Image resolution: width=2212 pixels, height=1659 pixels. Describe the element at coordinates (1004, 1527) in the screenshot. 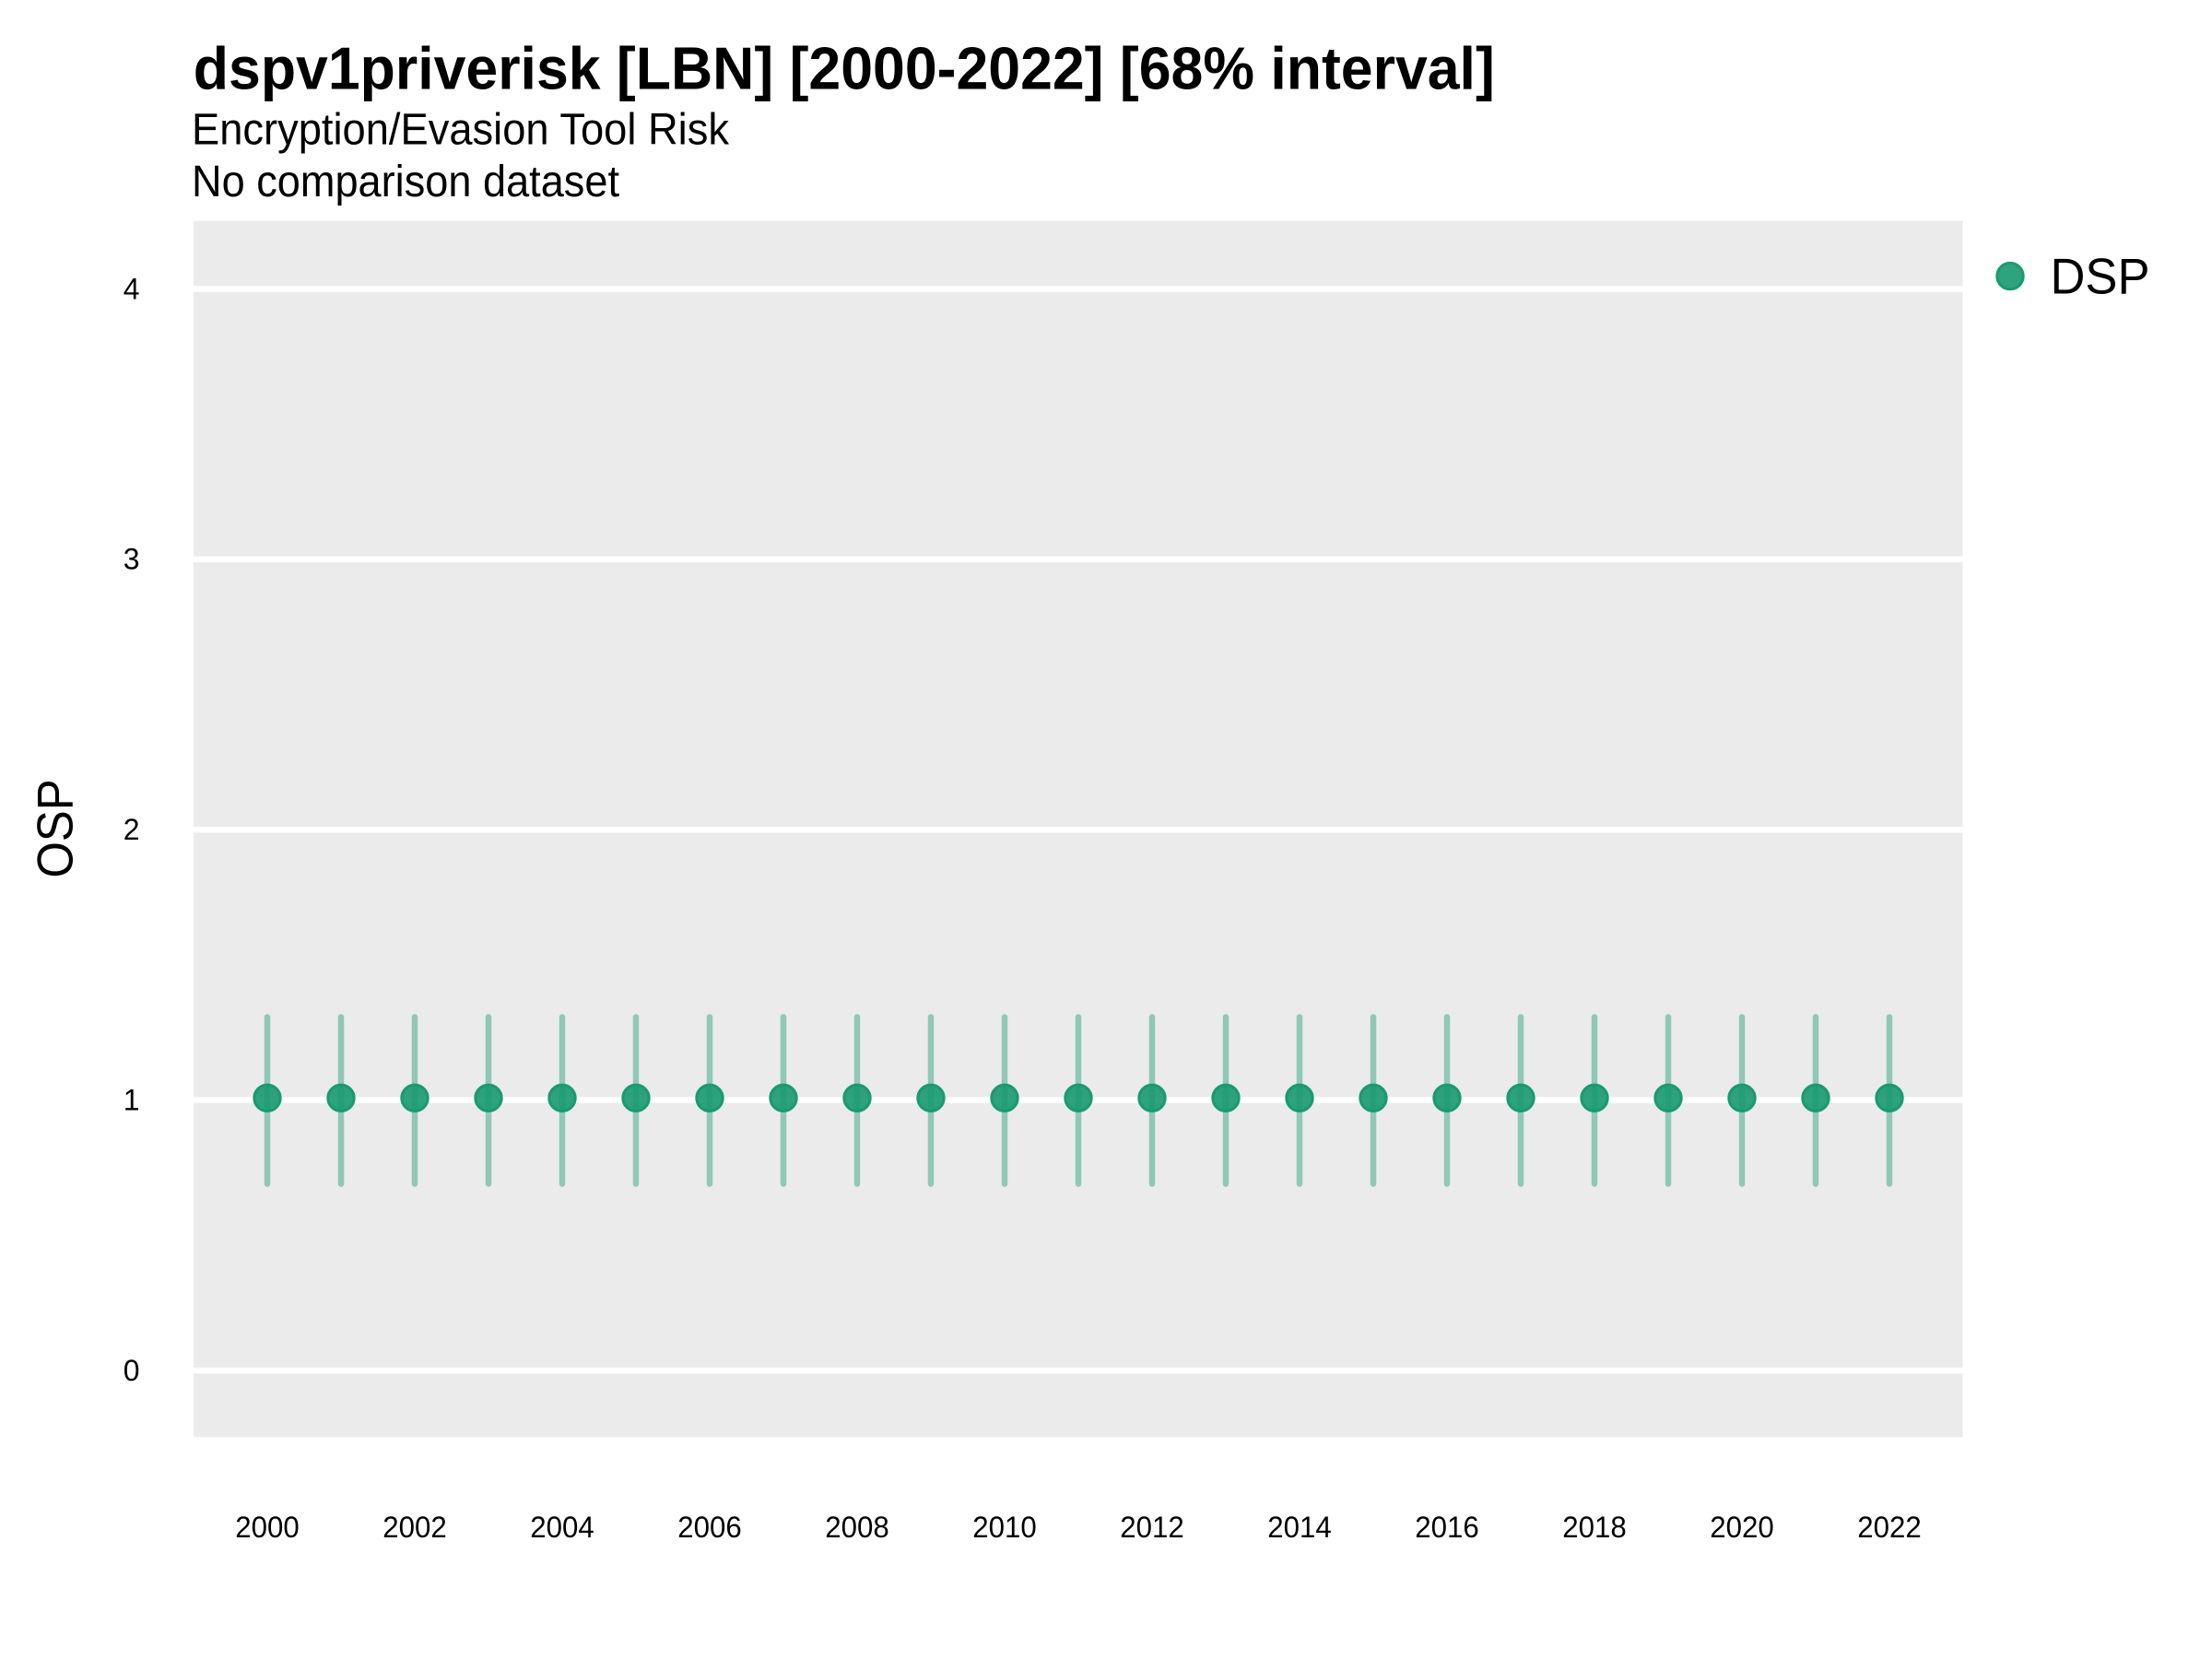

I see `svg-text: 2010` at that location.